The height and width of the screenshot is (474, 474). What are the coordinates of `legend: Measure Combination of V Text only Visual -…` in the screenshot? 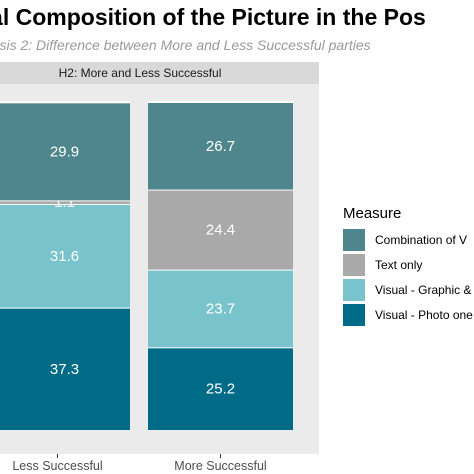 It's located at (408, 265).